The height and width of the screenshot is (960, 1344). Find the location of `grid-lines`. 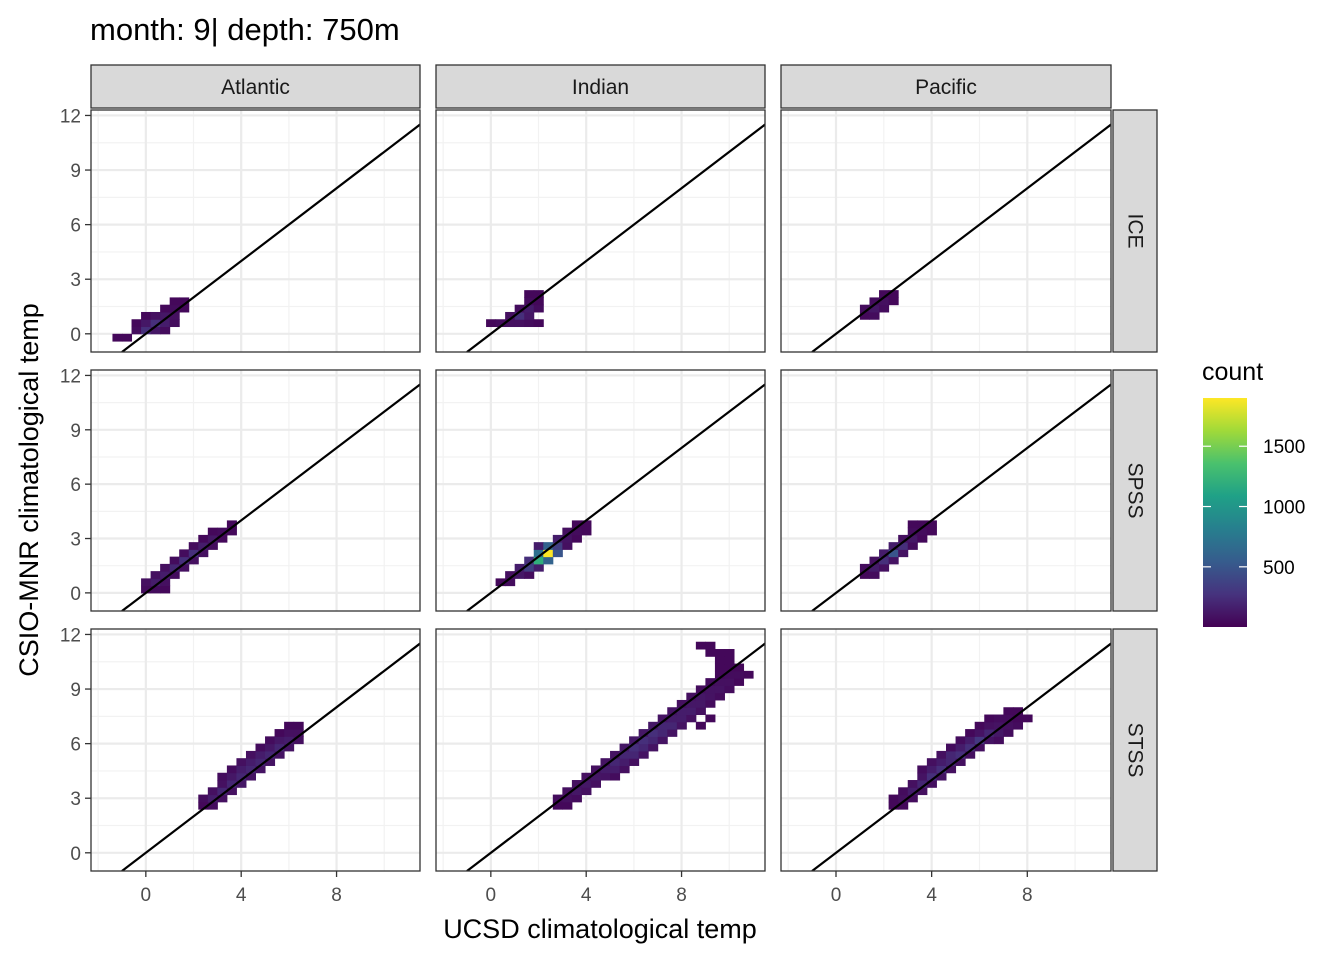

grid-lines is located at coordinates (255, 490).